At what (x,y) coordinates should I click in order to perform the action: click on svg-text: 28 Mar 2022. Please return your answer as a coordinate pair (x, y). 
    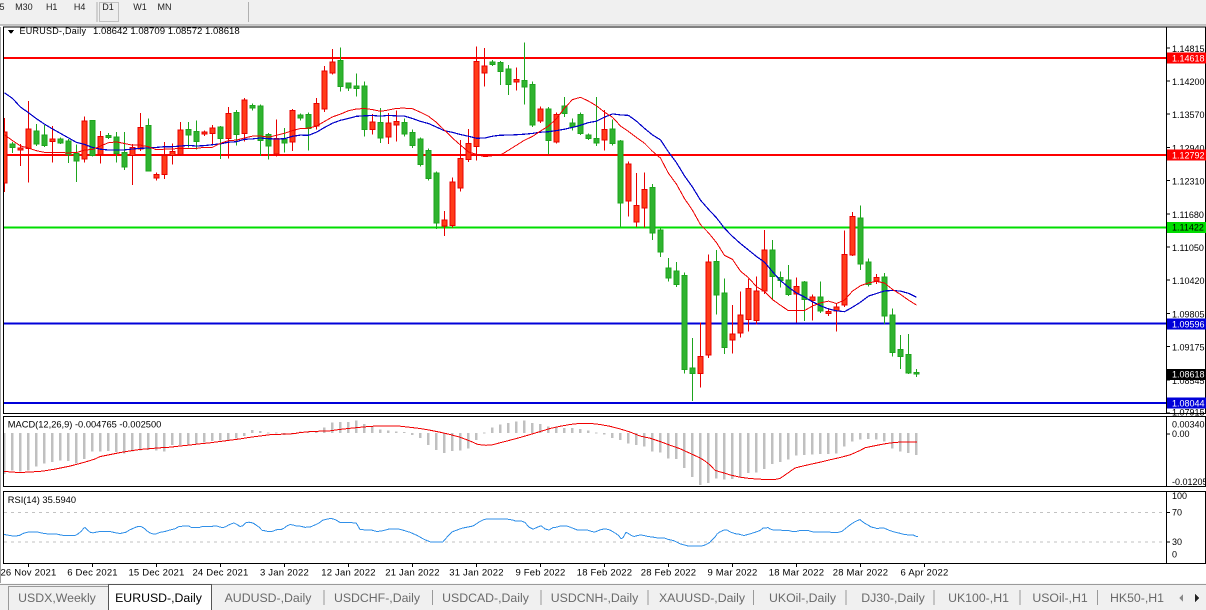
    Looking at the image, I should click on (861, 573).